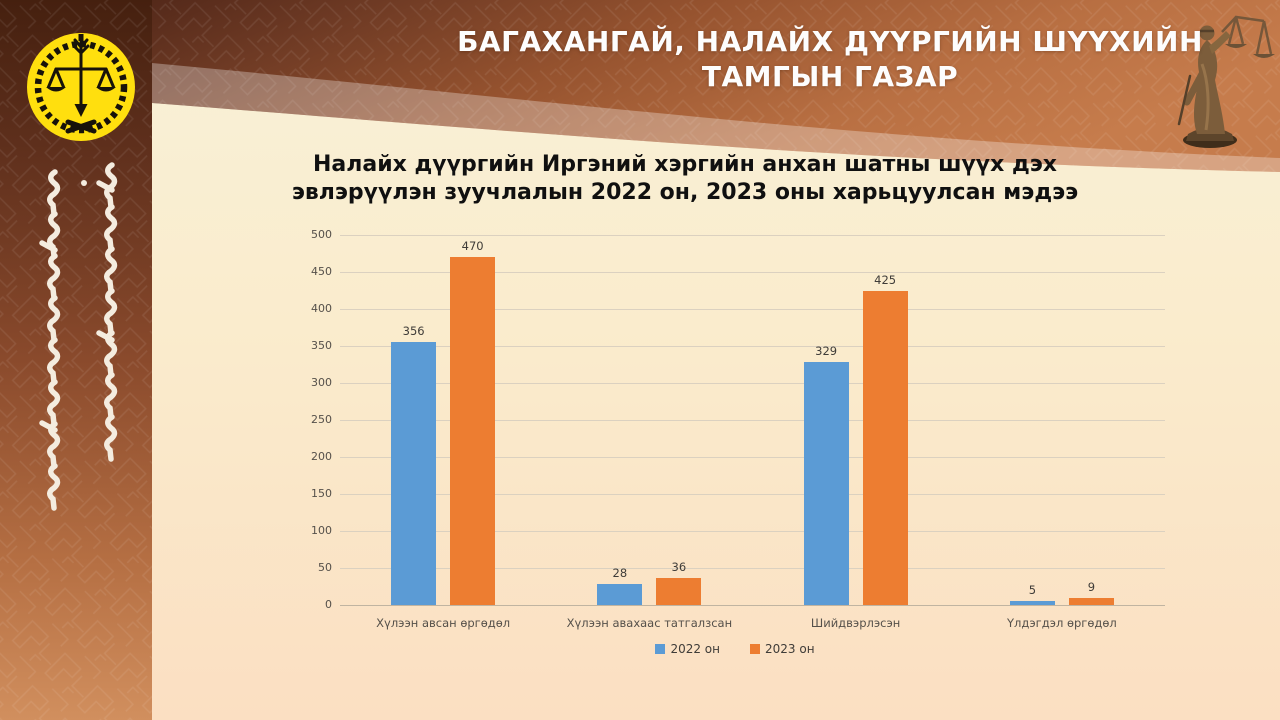 The width and height of the screenshot is (1280, 720). What do you see at coordinates (1091, 587) in the screenshot?
I see `bar-value-label: 9` at bounding box center [1091, 587].